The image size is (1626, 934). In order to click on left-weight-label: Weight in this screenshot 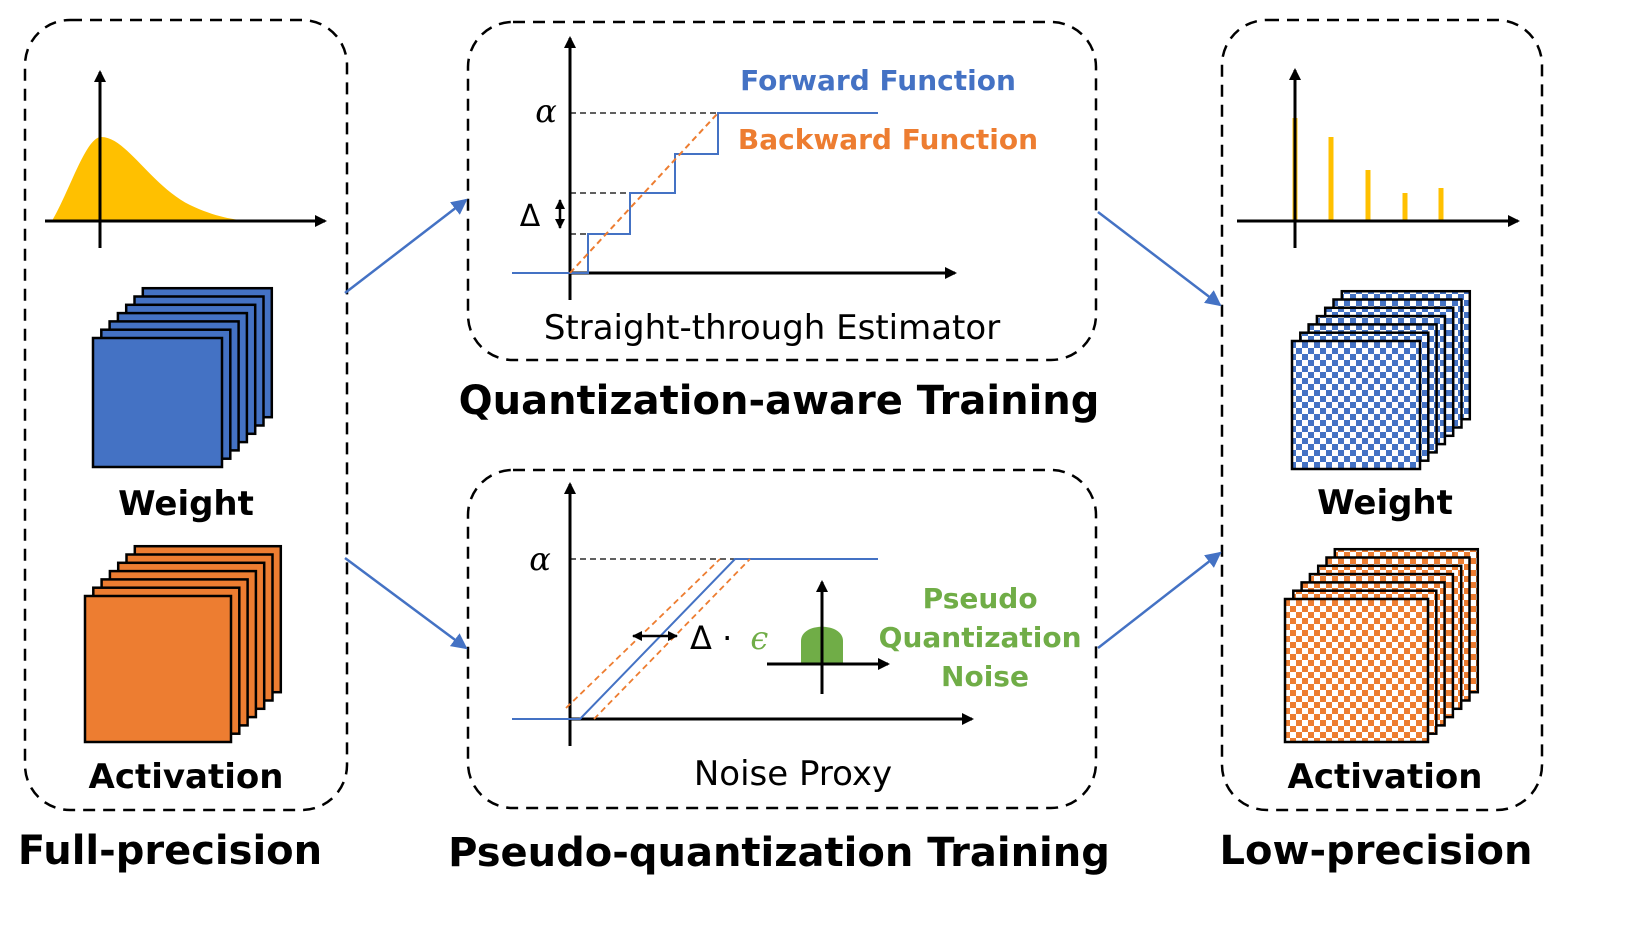, I will do `click(186, 504)`.